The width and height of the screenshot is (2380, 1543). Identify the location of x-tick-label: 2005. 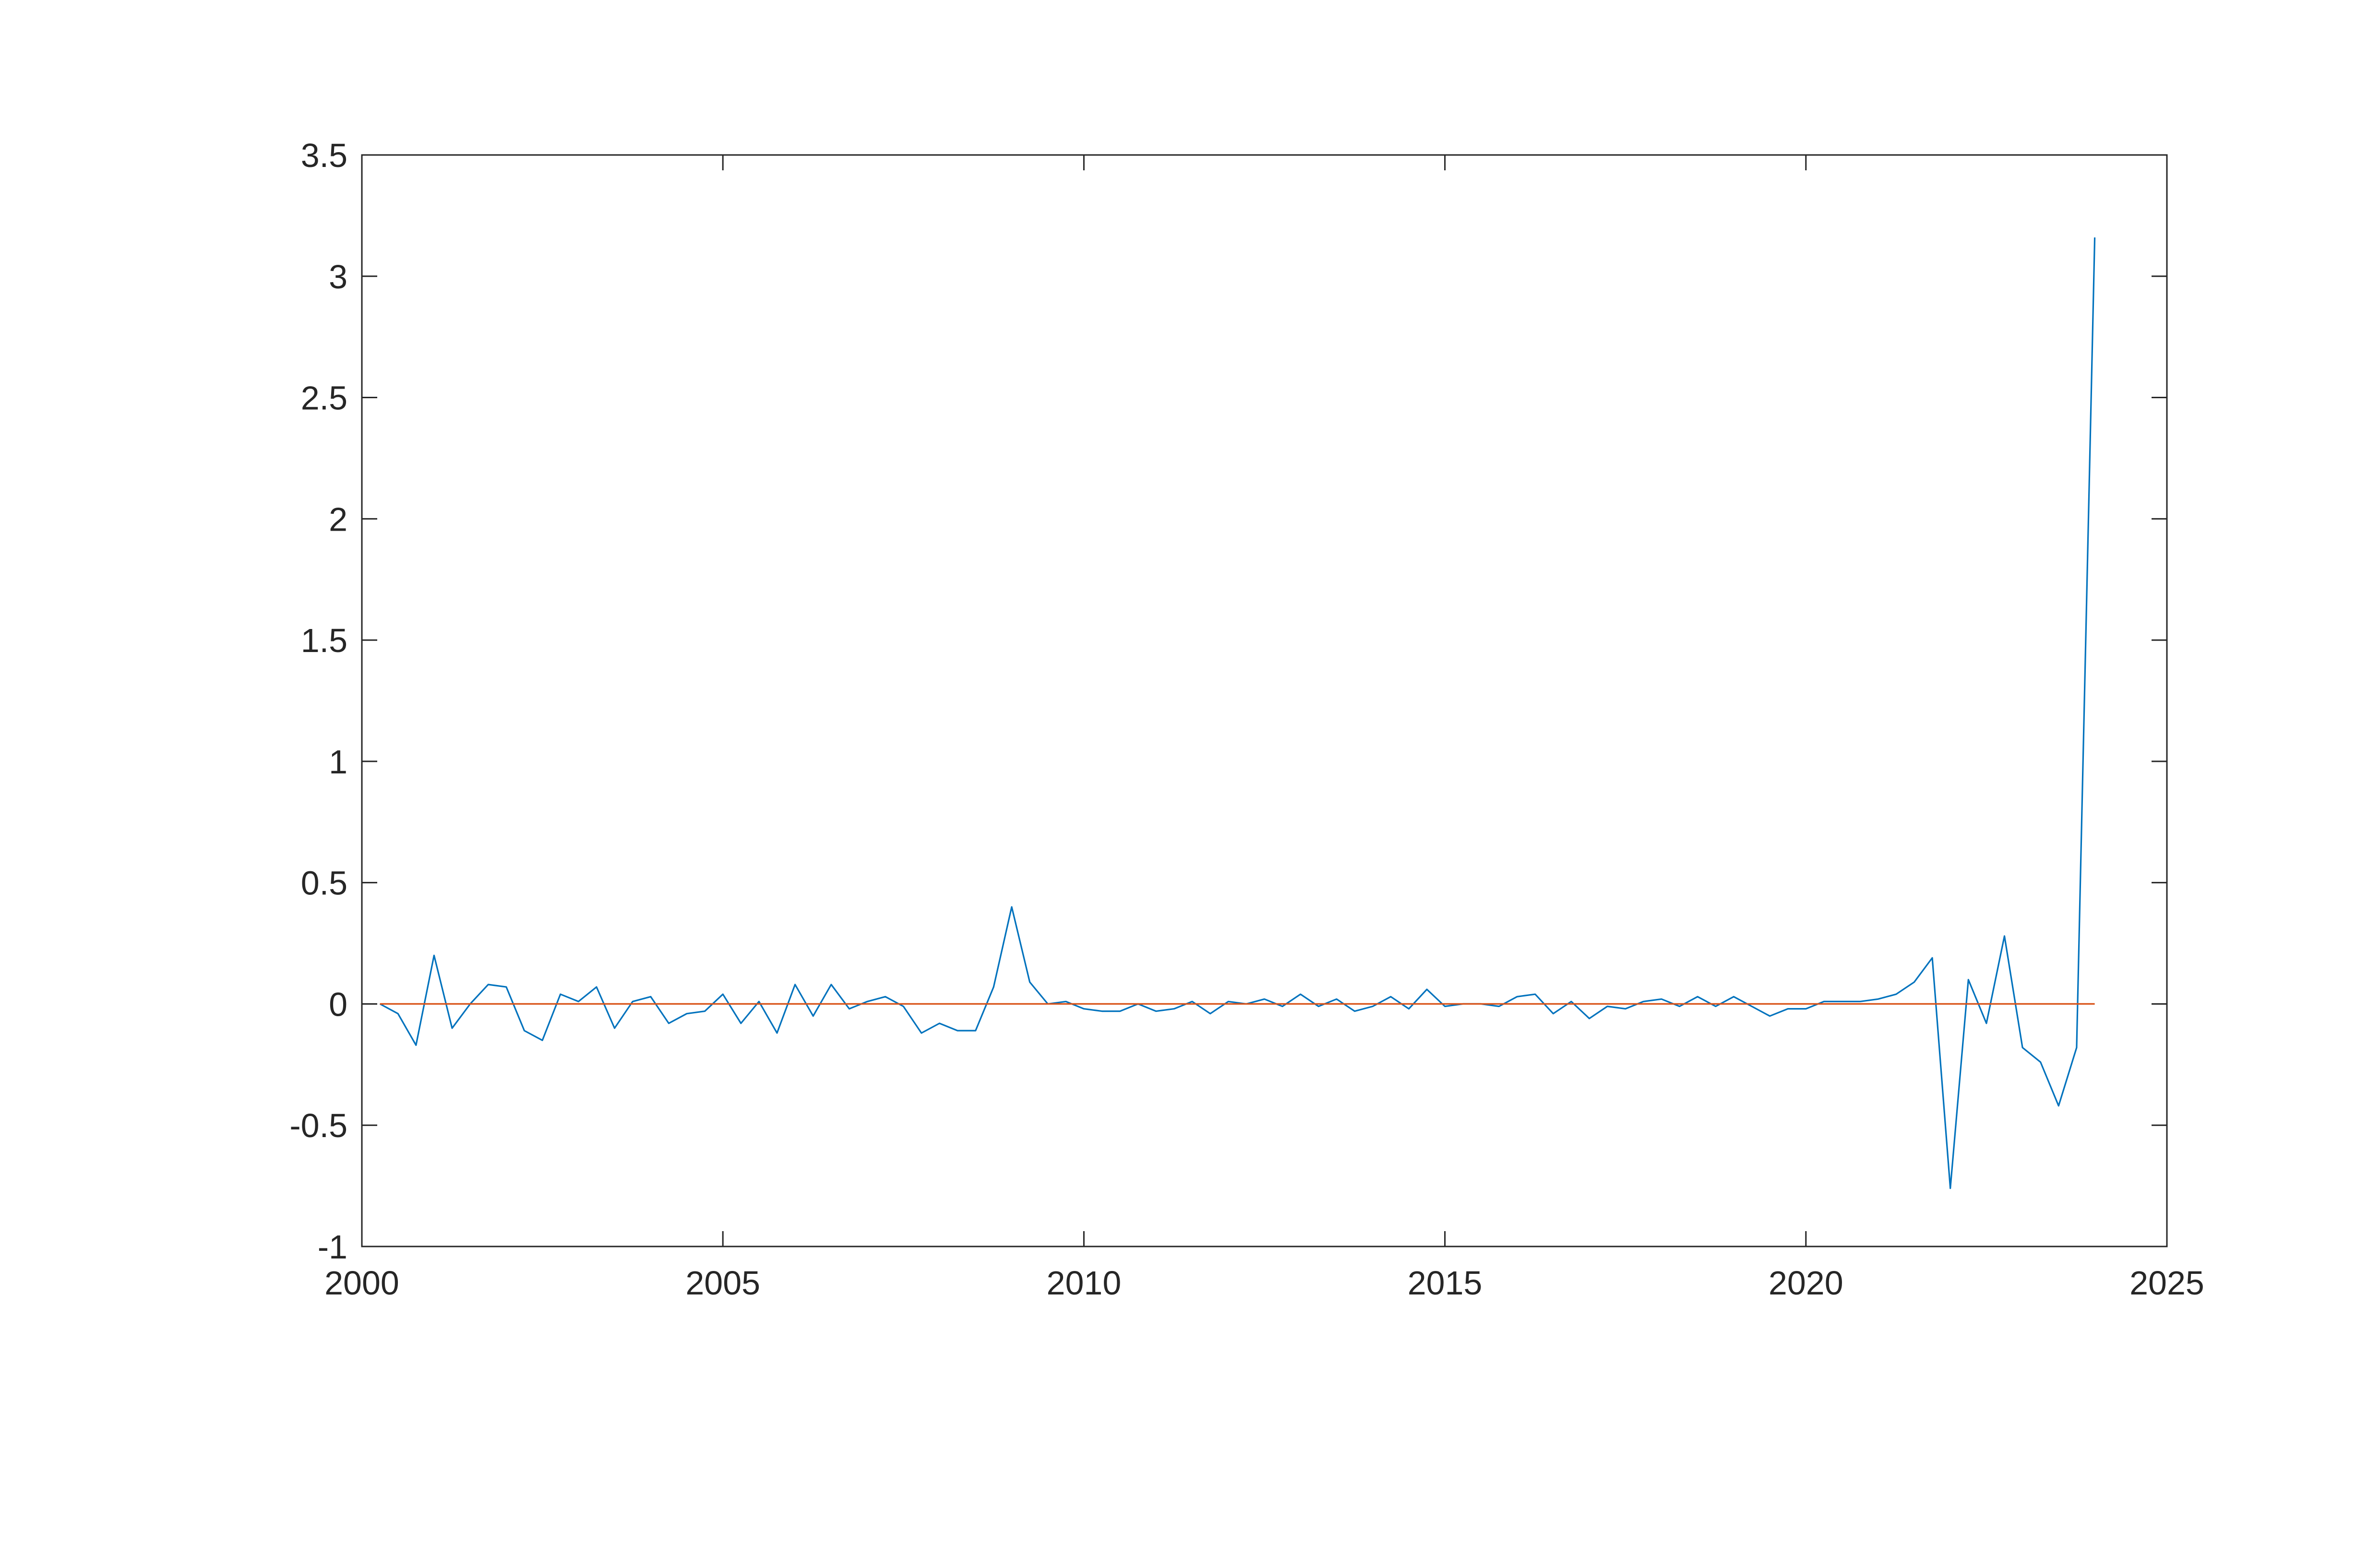
(723, 1283).